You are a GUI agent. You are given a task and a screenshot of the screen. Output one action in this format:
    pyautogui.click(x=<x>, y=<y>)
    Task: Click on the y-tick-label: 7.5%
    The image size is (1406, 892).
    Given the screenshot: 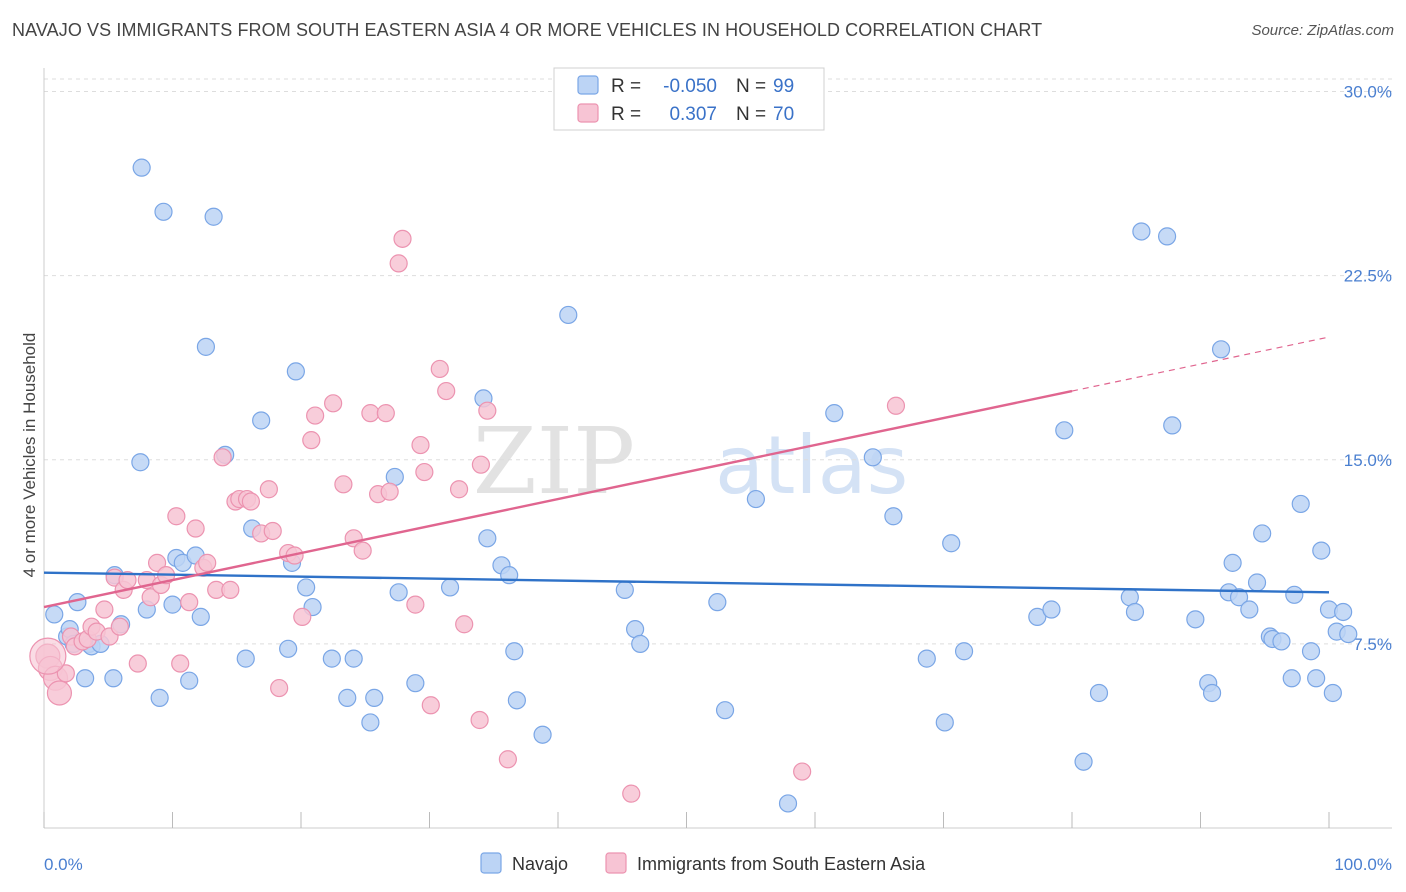 What is the action you would take?
    pyautogui.click(x=1372, y=644)
    